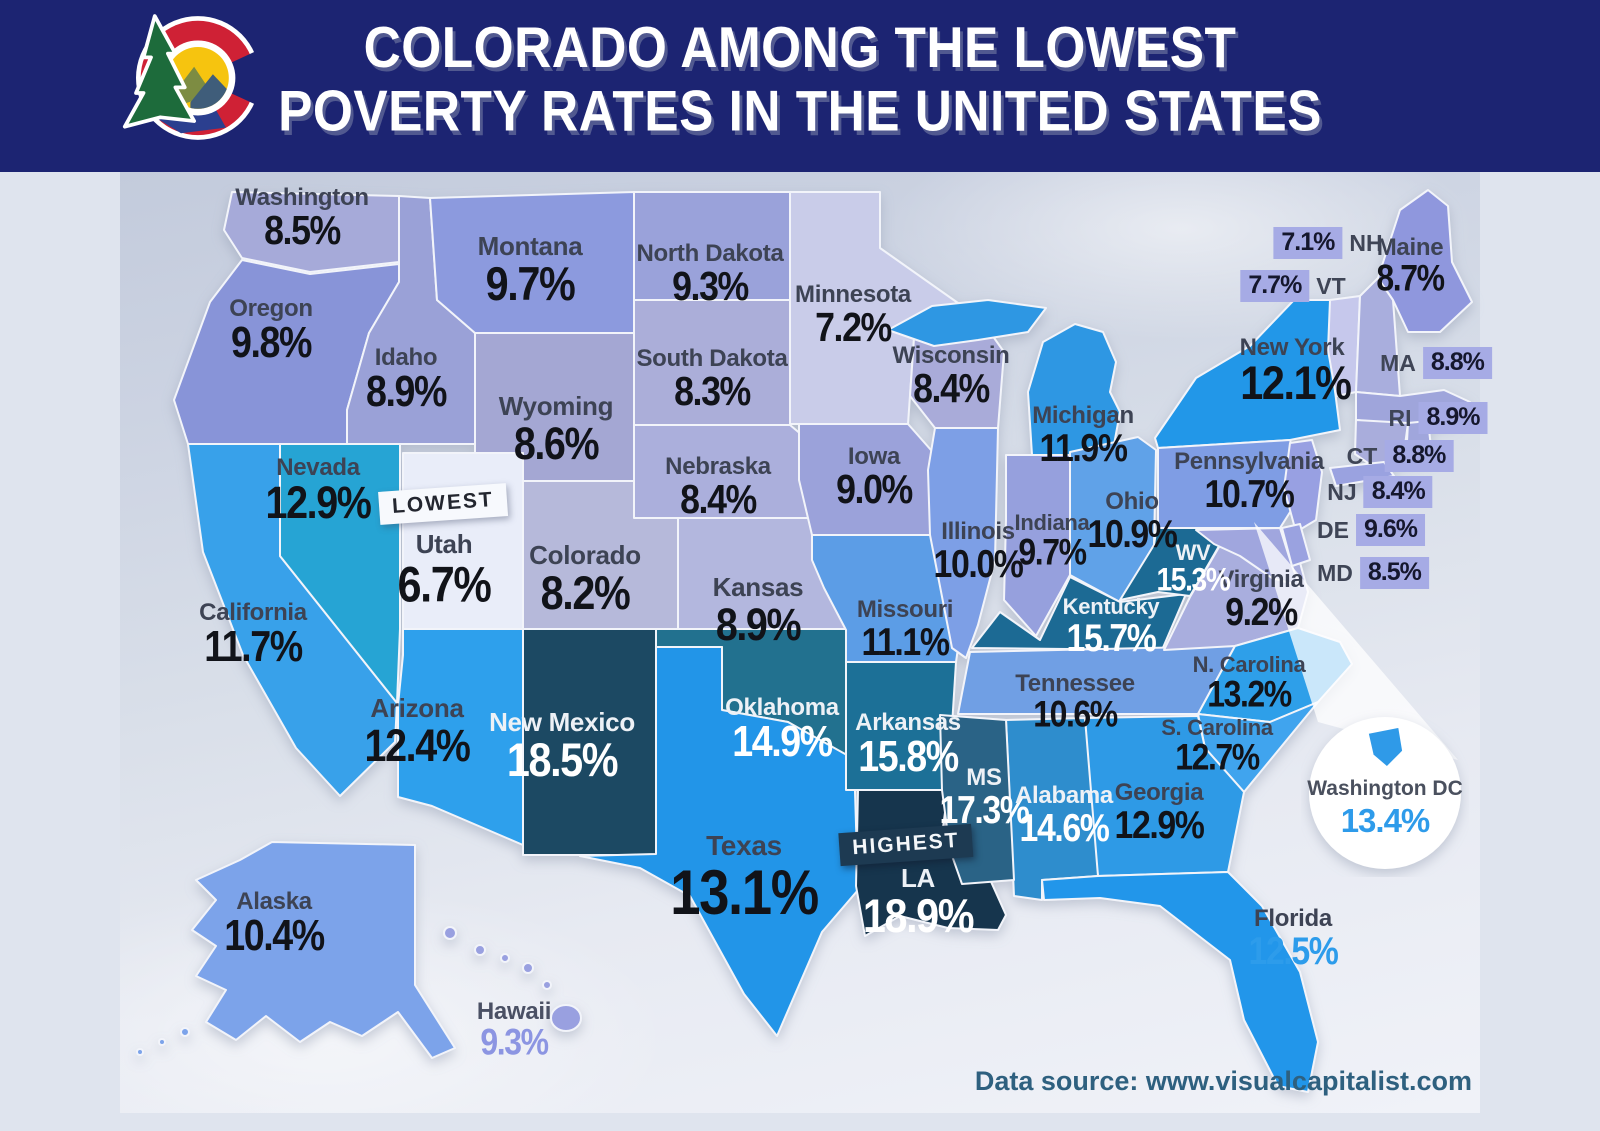 The height and width of the screenshot is (1131, 1600). Describe the element at coordinates (800, 48) in the screenshot. I see `title-line-1: COLORADO AMONG THE LOWEST` at that location.